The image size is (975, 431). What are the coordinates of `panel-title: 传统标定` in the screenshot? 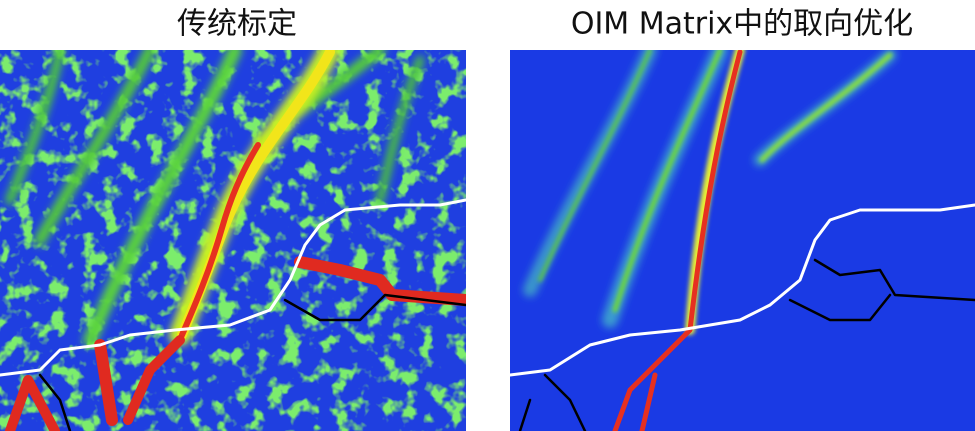 It's located at (237, 24).